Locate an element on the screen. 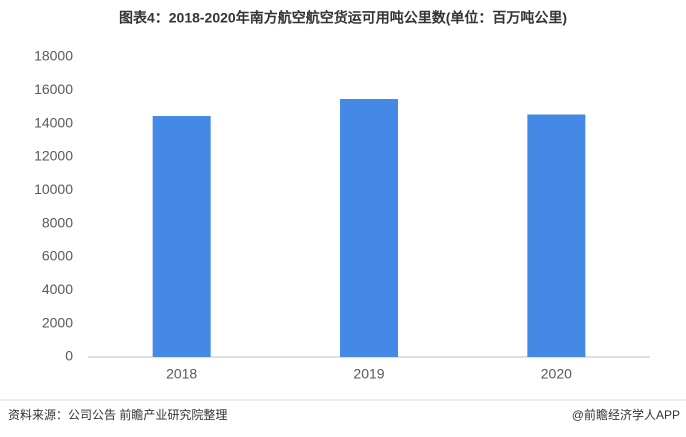  y-tick-label: 16000 is located at coordinates (53, 89).